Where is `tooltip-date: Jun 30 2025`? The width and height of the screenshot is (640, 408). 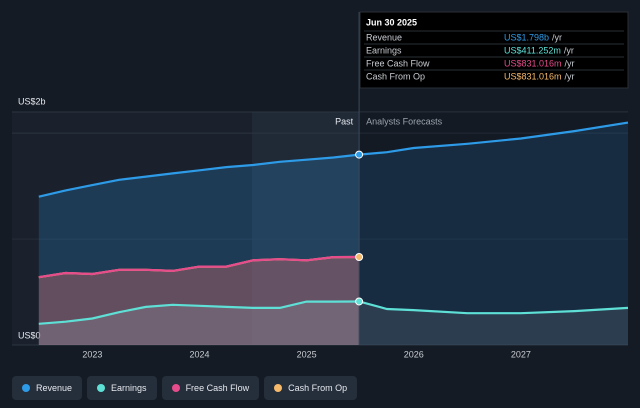 tooltip-date: Jun 30 2025 is located at coordinates (391, 22).